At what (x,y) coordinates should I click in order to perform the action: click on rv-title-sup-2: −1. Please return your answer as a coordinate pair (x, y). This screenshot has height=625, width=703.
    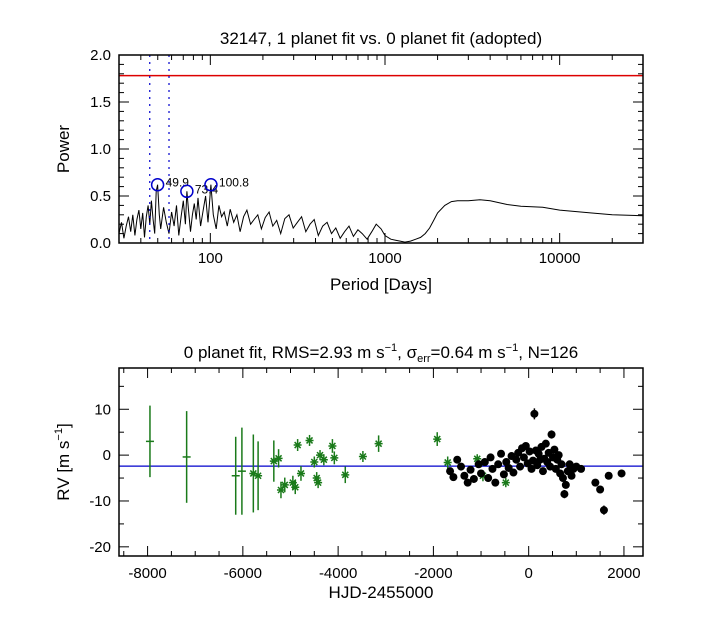
    Looking at the image, I should click on (512, 348).